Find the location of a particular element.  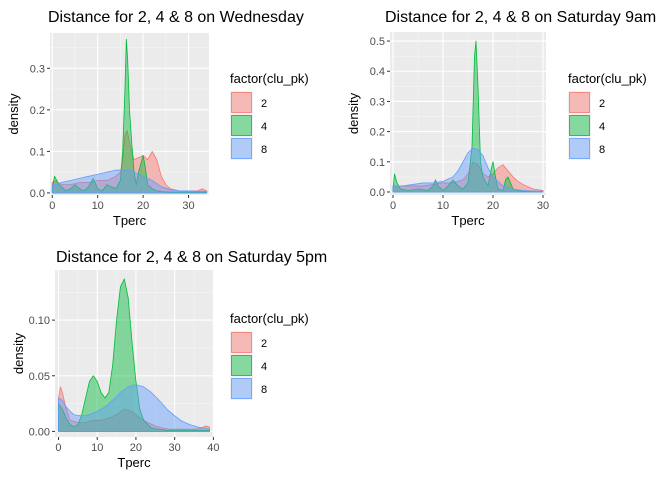

chart-title: Distance for 2, 4 & 8 on Wednesday is located at coordinates (176, 17).